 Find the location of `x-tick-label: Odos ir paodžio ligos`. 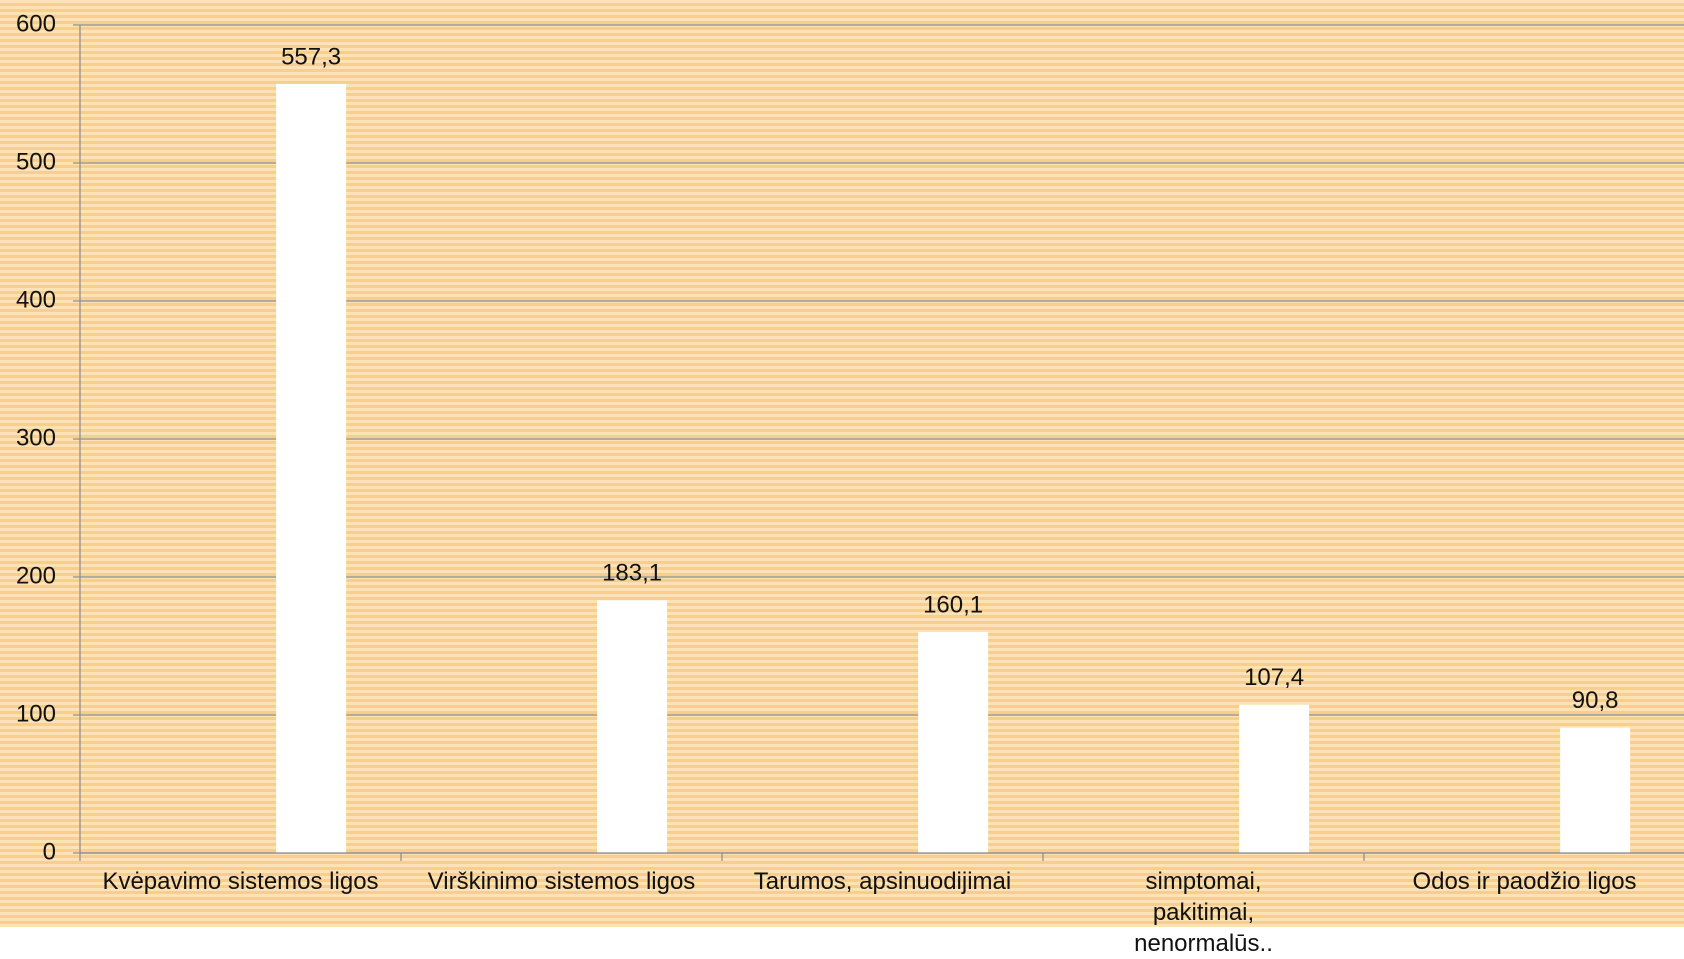

x-tick-label: Odos ir paodžio ligos is located at coordinates (1524, 881).